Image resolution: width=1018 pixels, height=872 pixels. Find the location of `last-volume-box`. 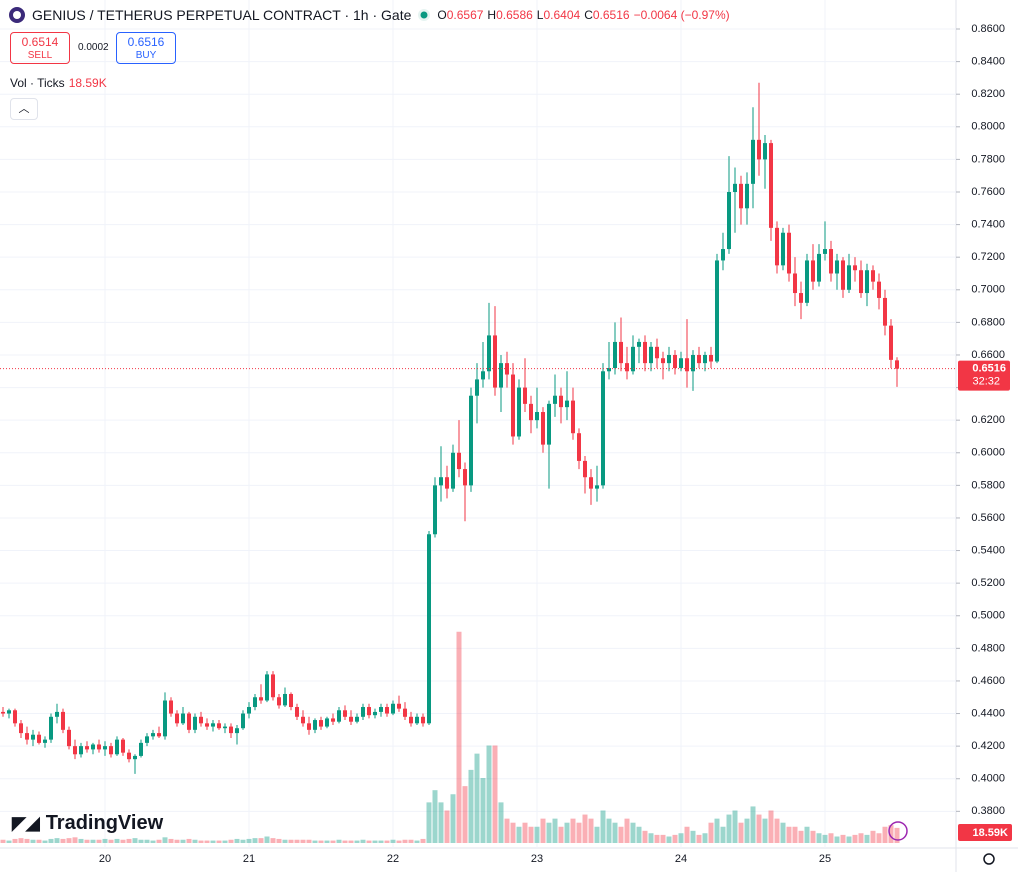

last-volume-box is located at coordinates (985, 832).